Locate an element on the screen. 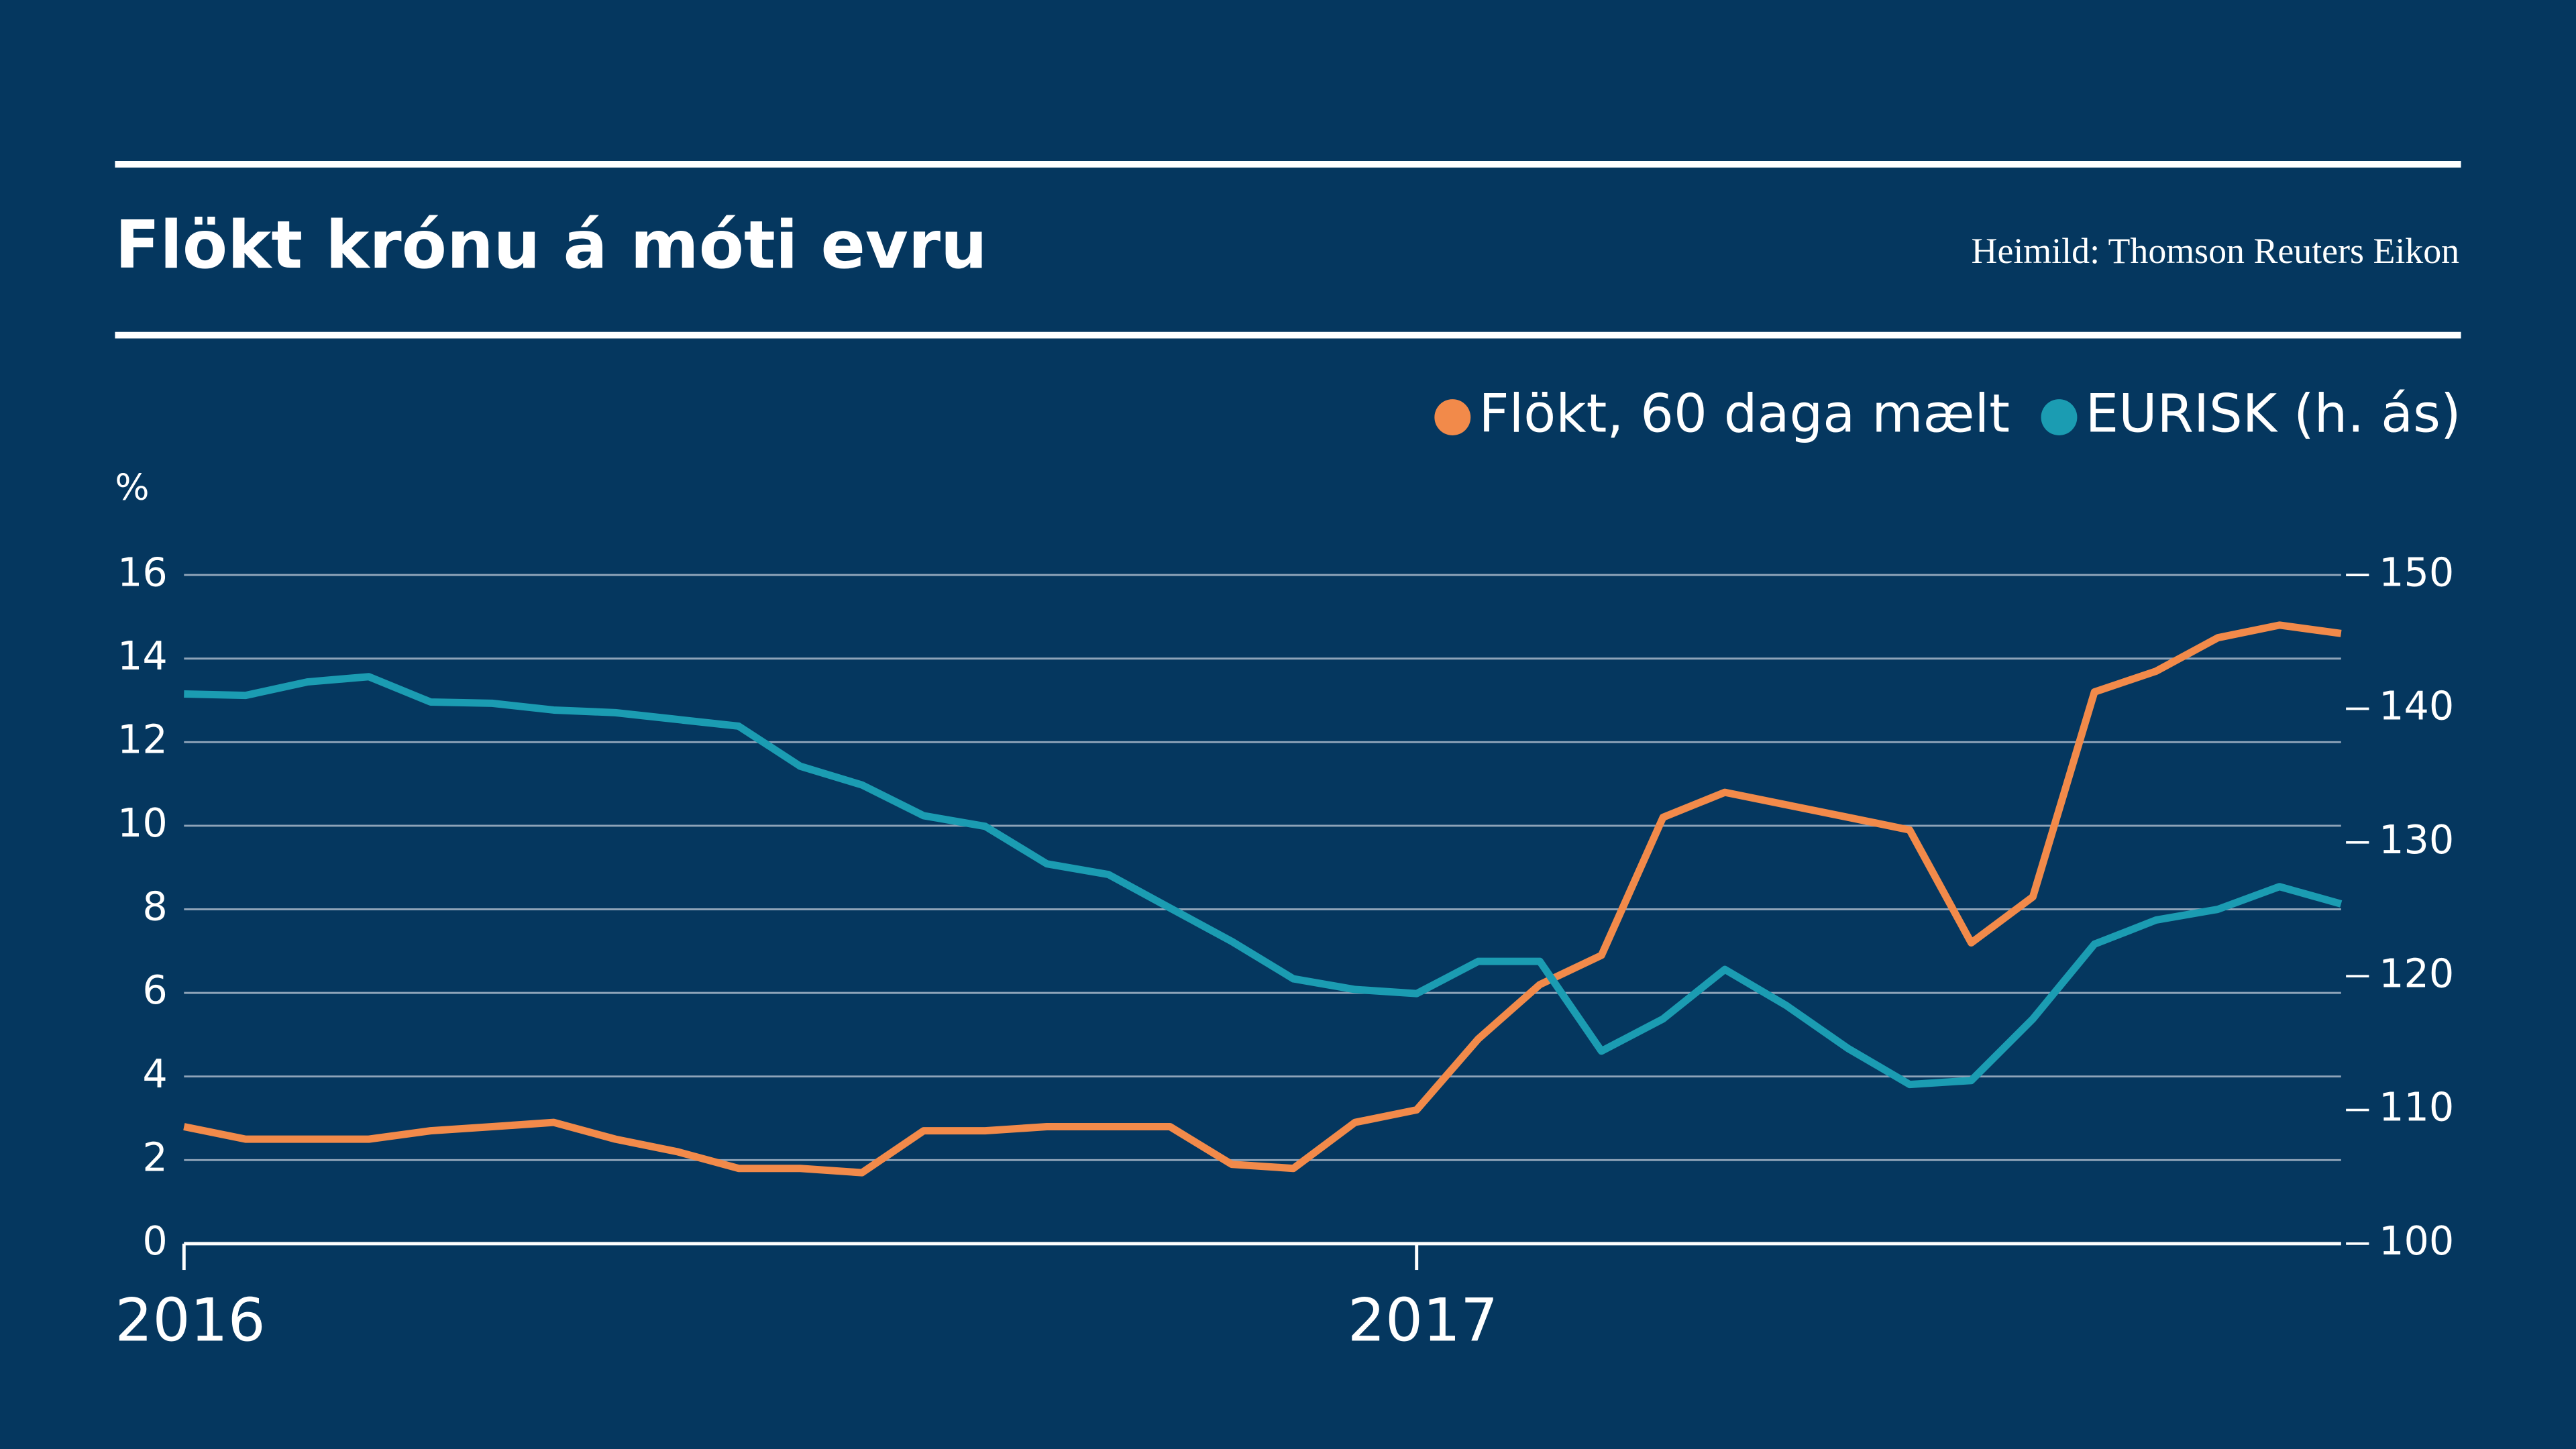 Image resolution: width=2576 pixels, height=1449 pixels. y2-tick-label: 110 is located at coordinates (2416, 1107).